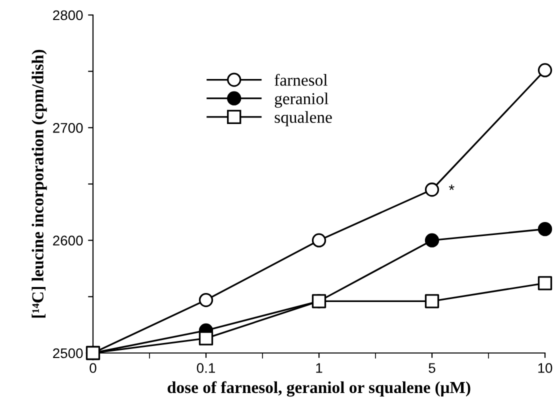 This screenshot has height=407, width=560. What do you see at coordinates (545, 368) in the screenshot?
I see `x-tick-label: 10` at bounding box center [545, 368].